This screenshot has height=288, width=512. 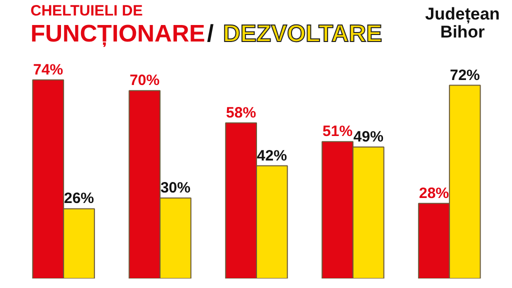 What do you see at coordinates (271, 155) in the screenshot?
I see `data-label: 42%` at bounding box center [271, 155].